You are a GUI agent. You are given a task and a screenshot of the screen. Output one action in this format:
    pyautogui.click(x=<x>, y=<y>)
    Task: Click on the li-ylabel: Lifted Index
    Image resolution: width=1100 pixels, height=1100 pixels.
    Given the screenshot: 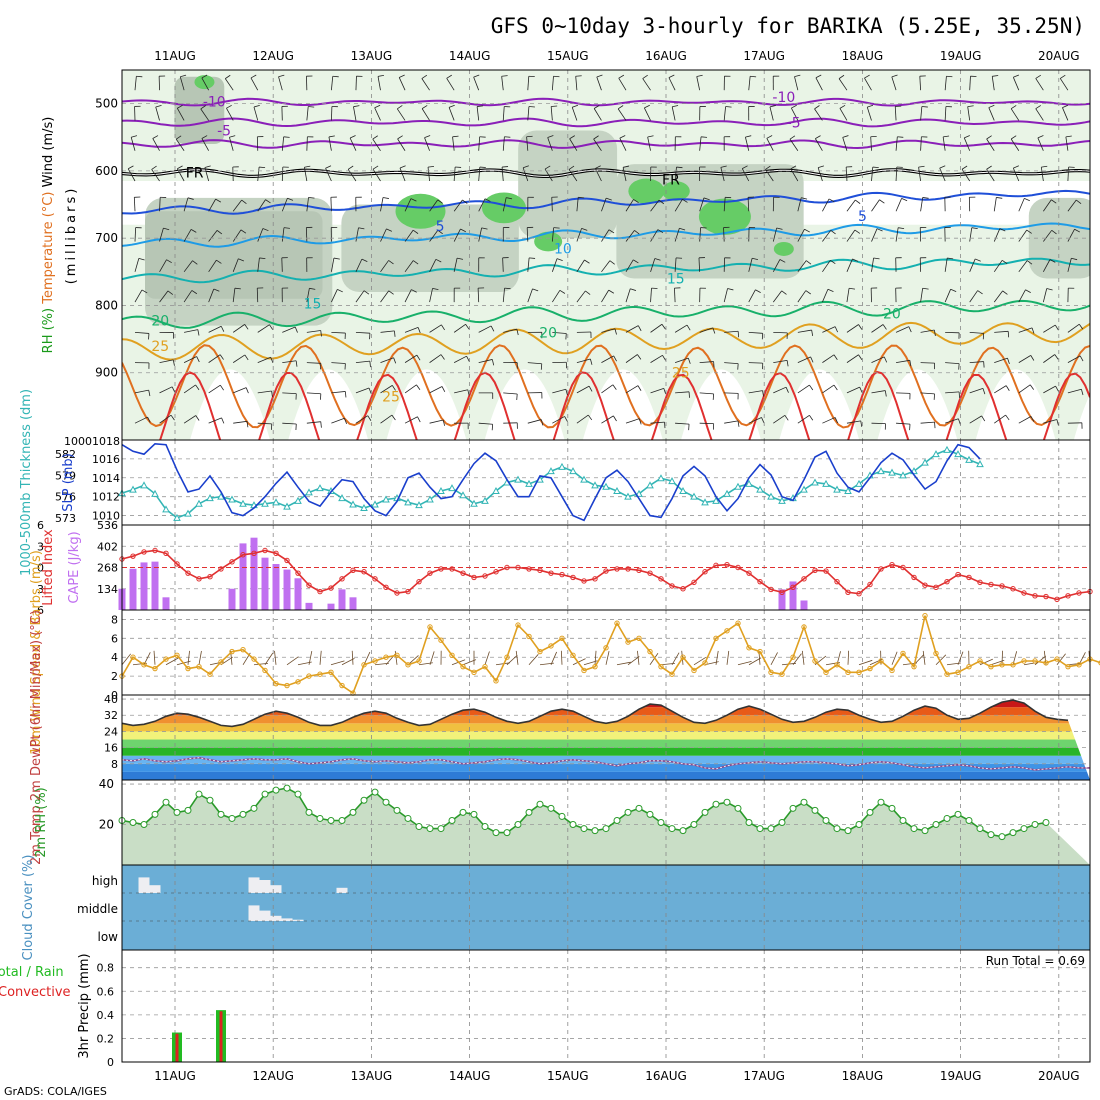 What is the action you would take?
    pyautogui.click(x=48, y=567)
    